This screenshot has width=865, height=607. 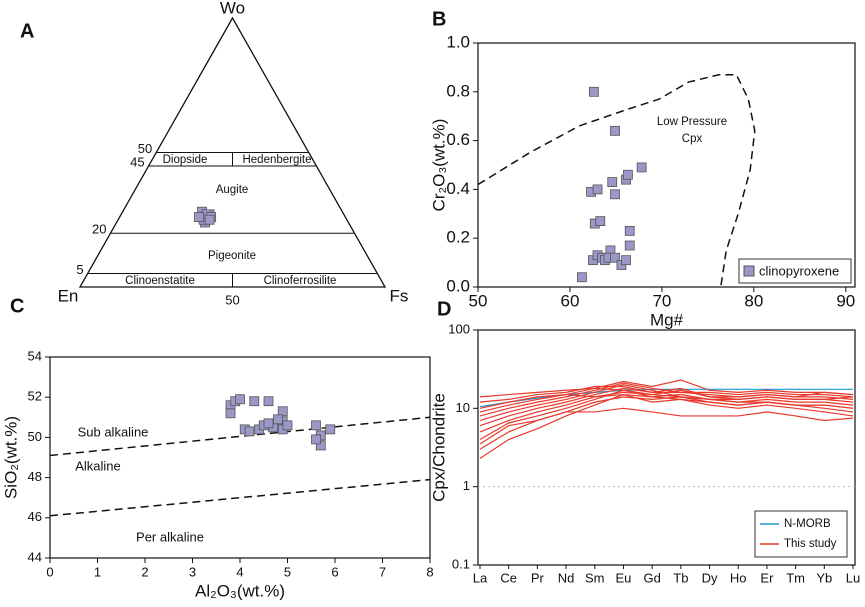 What do you see at coordinates (35, 556) in the screenshot?
I see `y-tick-label: 44` at bounding box center [35, 556].